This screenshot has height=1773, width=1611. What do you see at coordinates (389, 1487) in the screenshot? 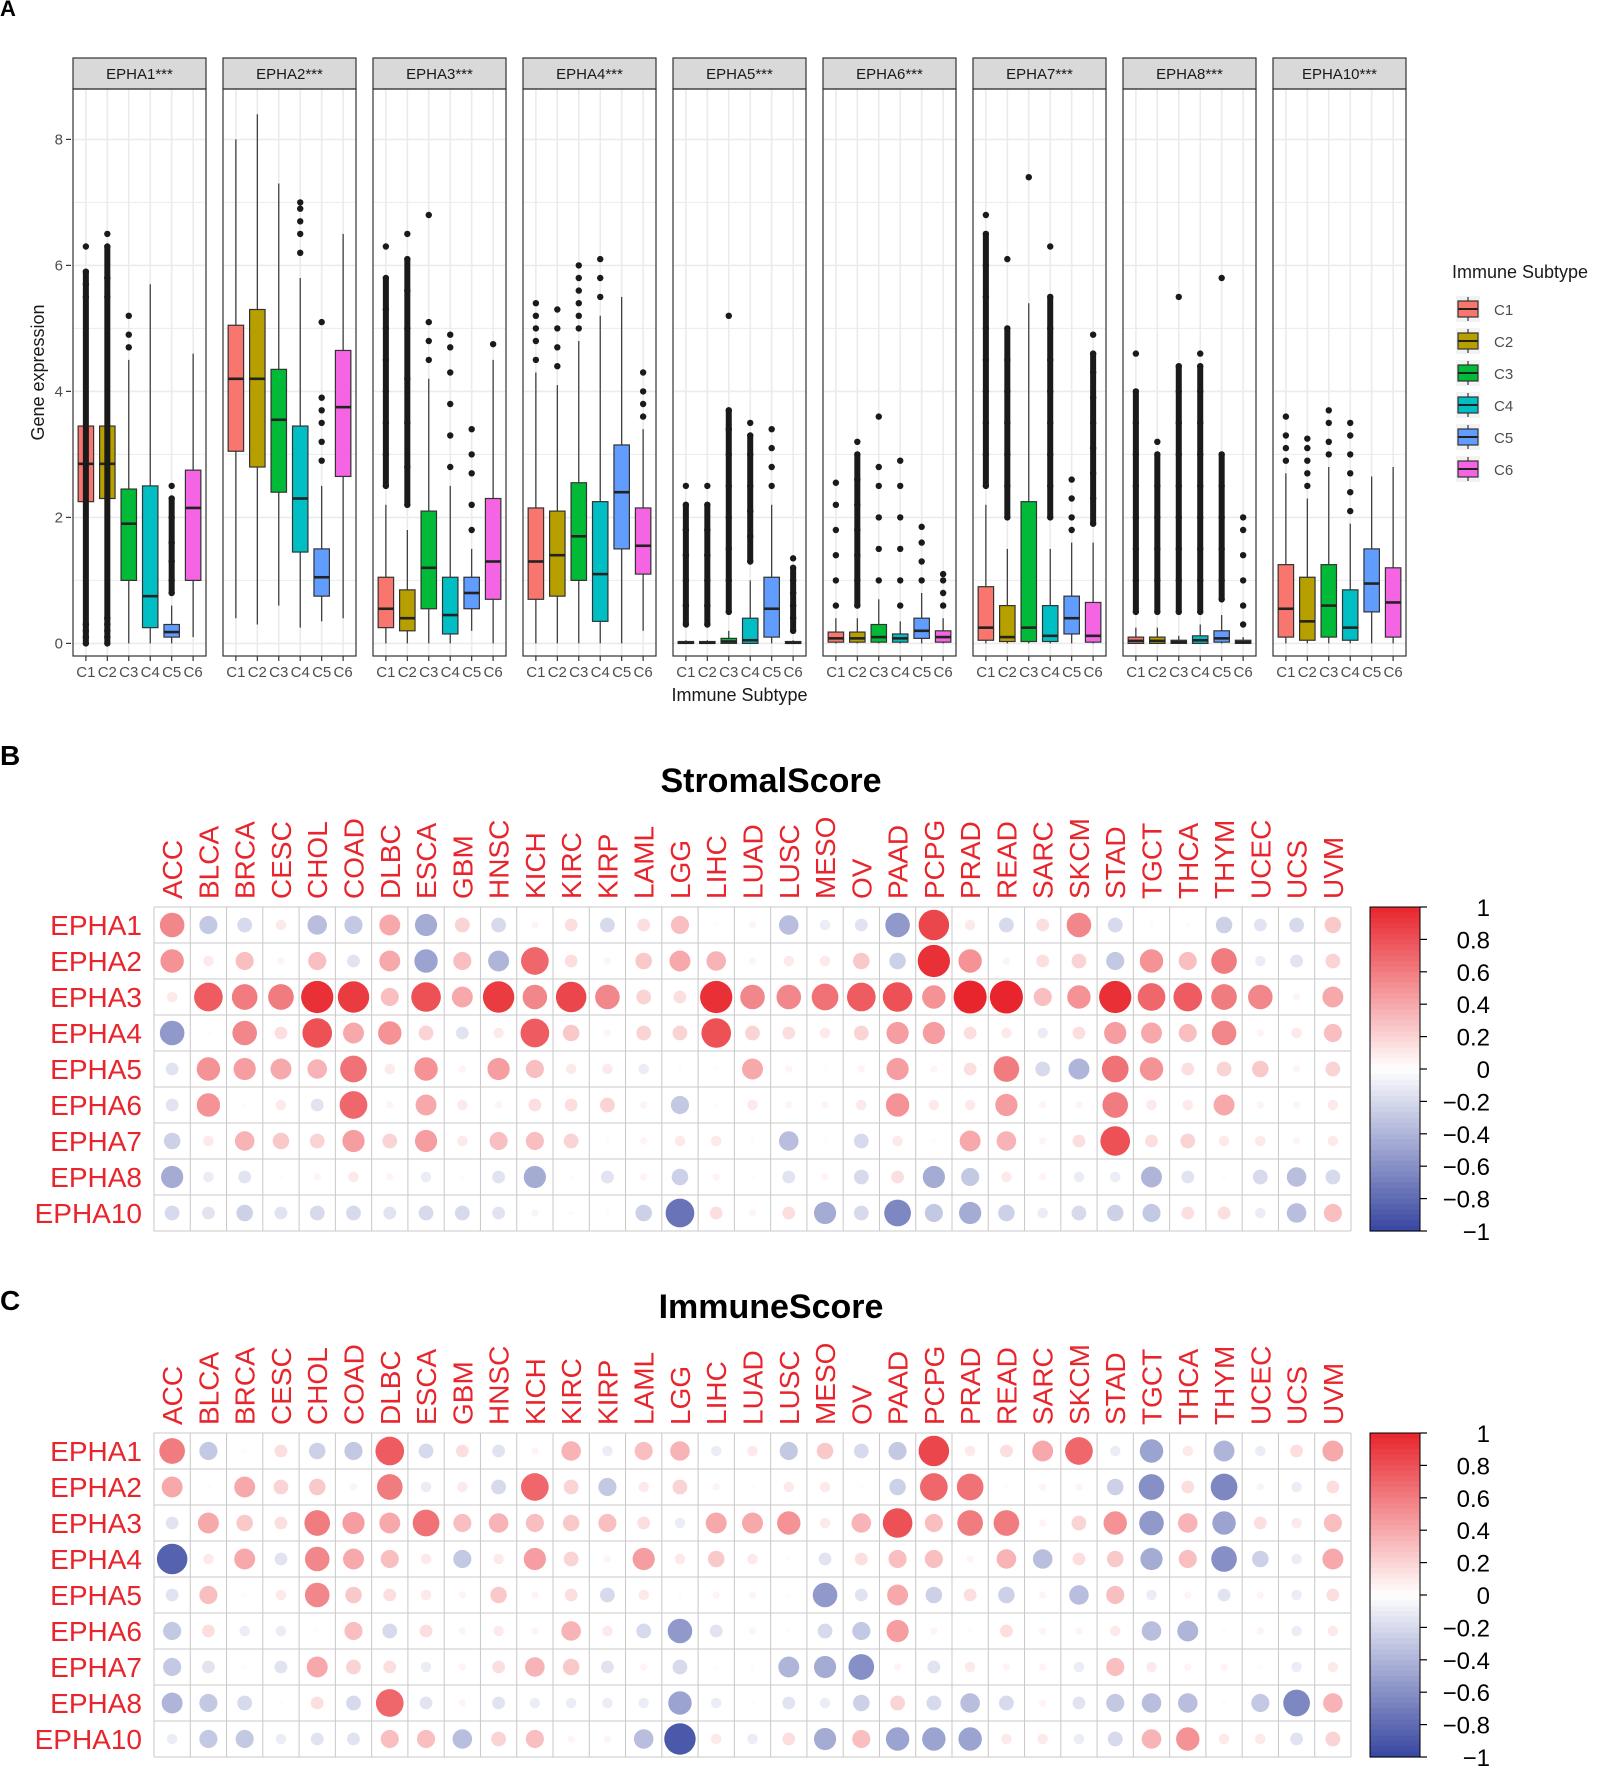
I see `corr-dot-EPHA2-DLBC` at bounding box center [389, 1487].